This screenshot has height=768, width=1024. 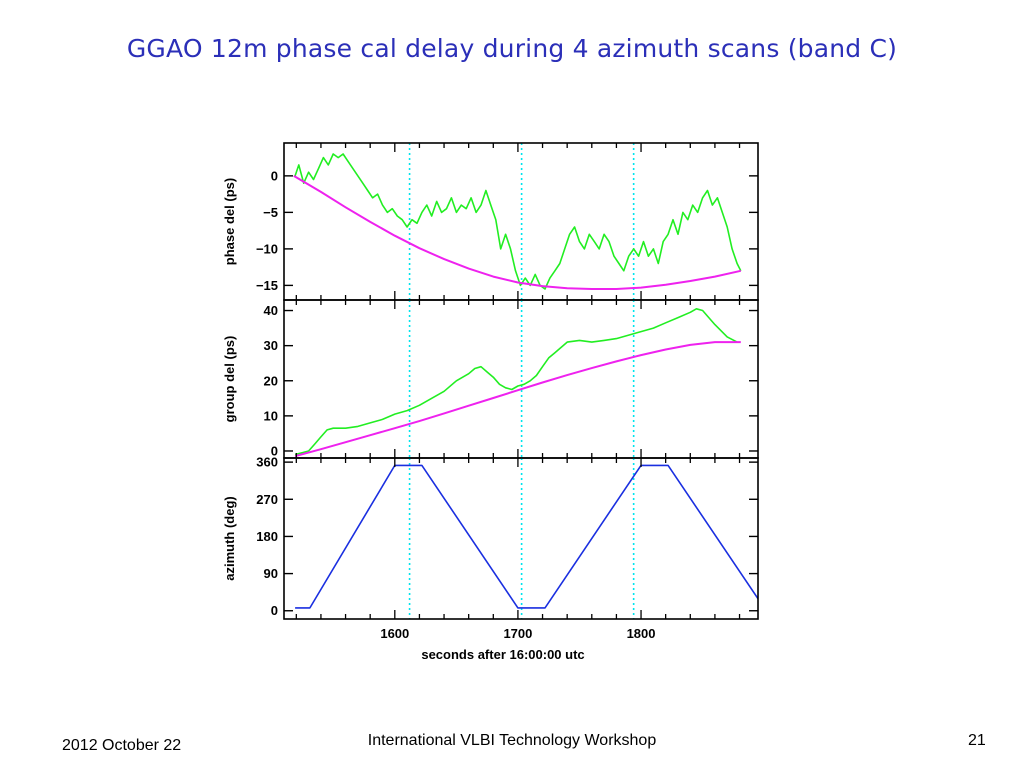 I want to click on xlabel: seconds after 16:00:00 utc, so click(x=502, y=654).